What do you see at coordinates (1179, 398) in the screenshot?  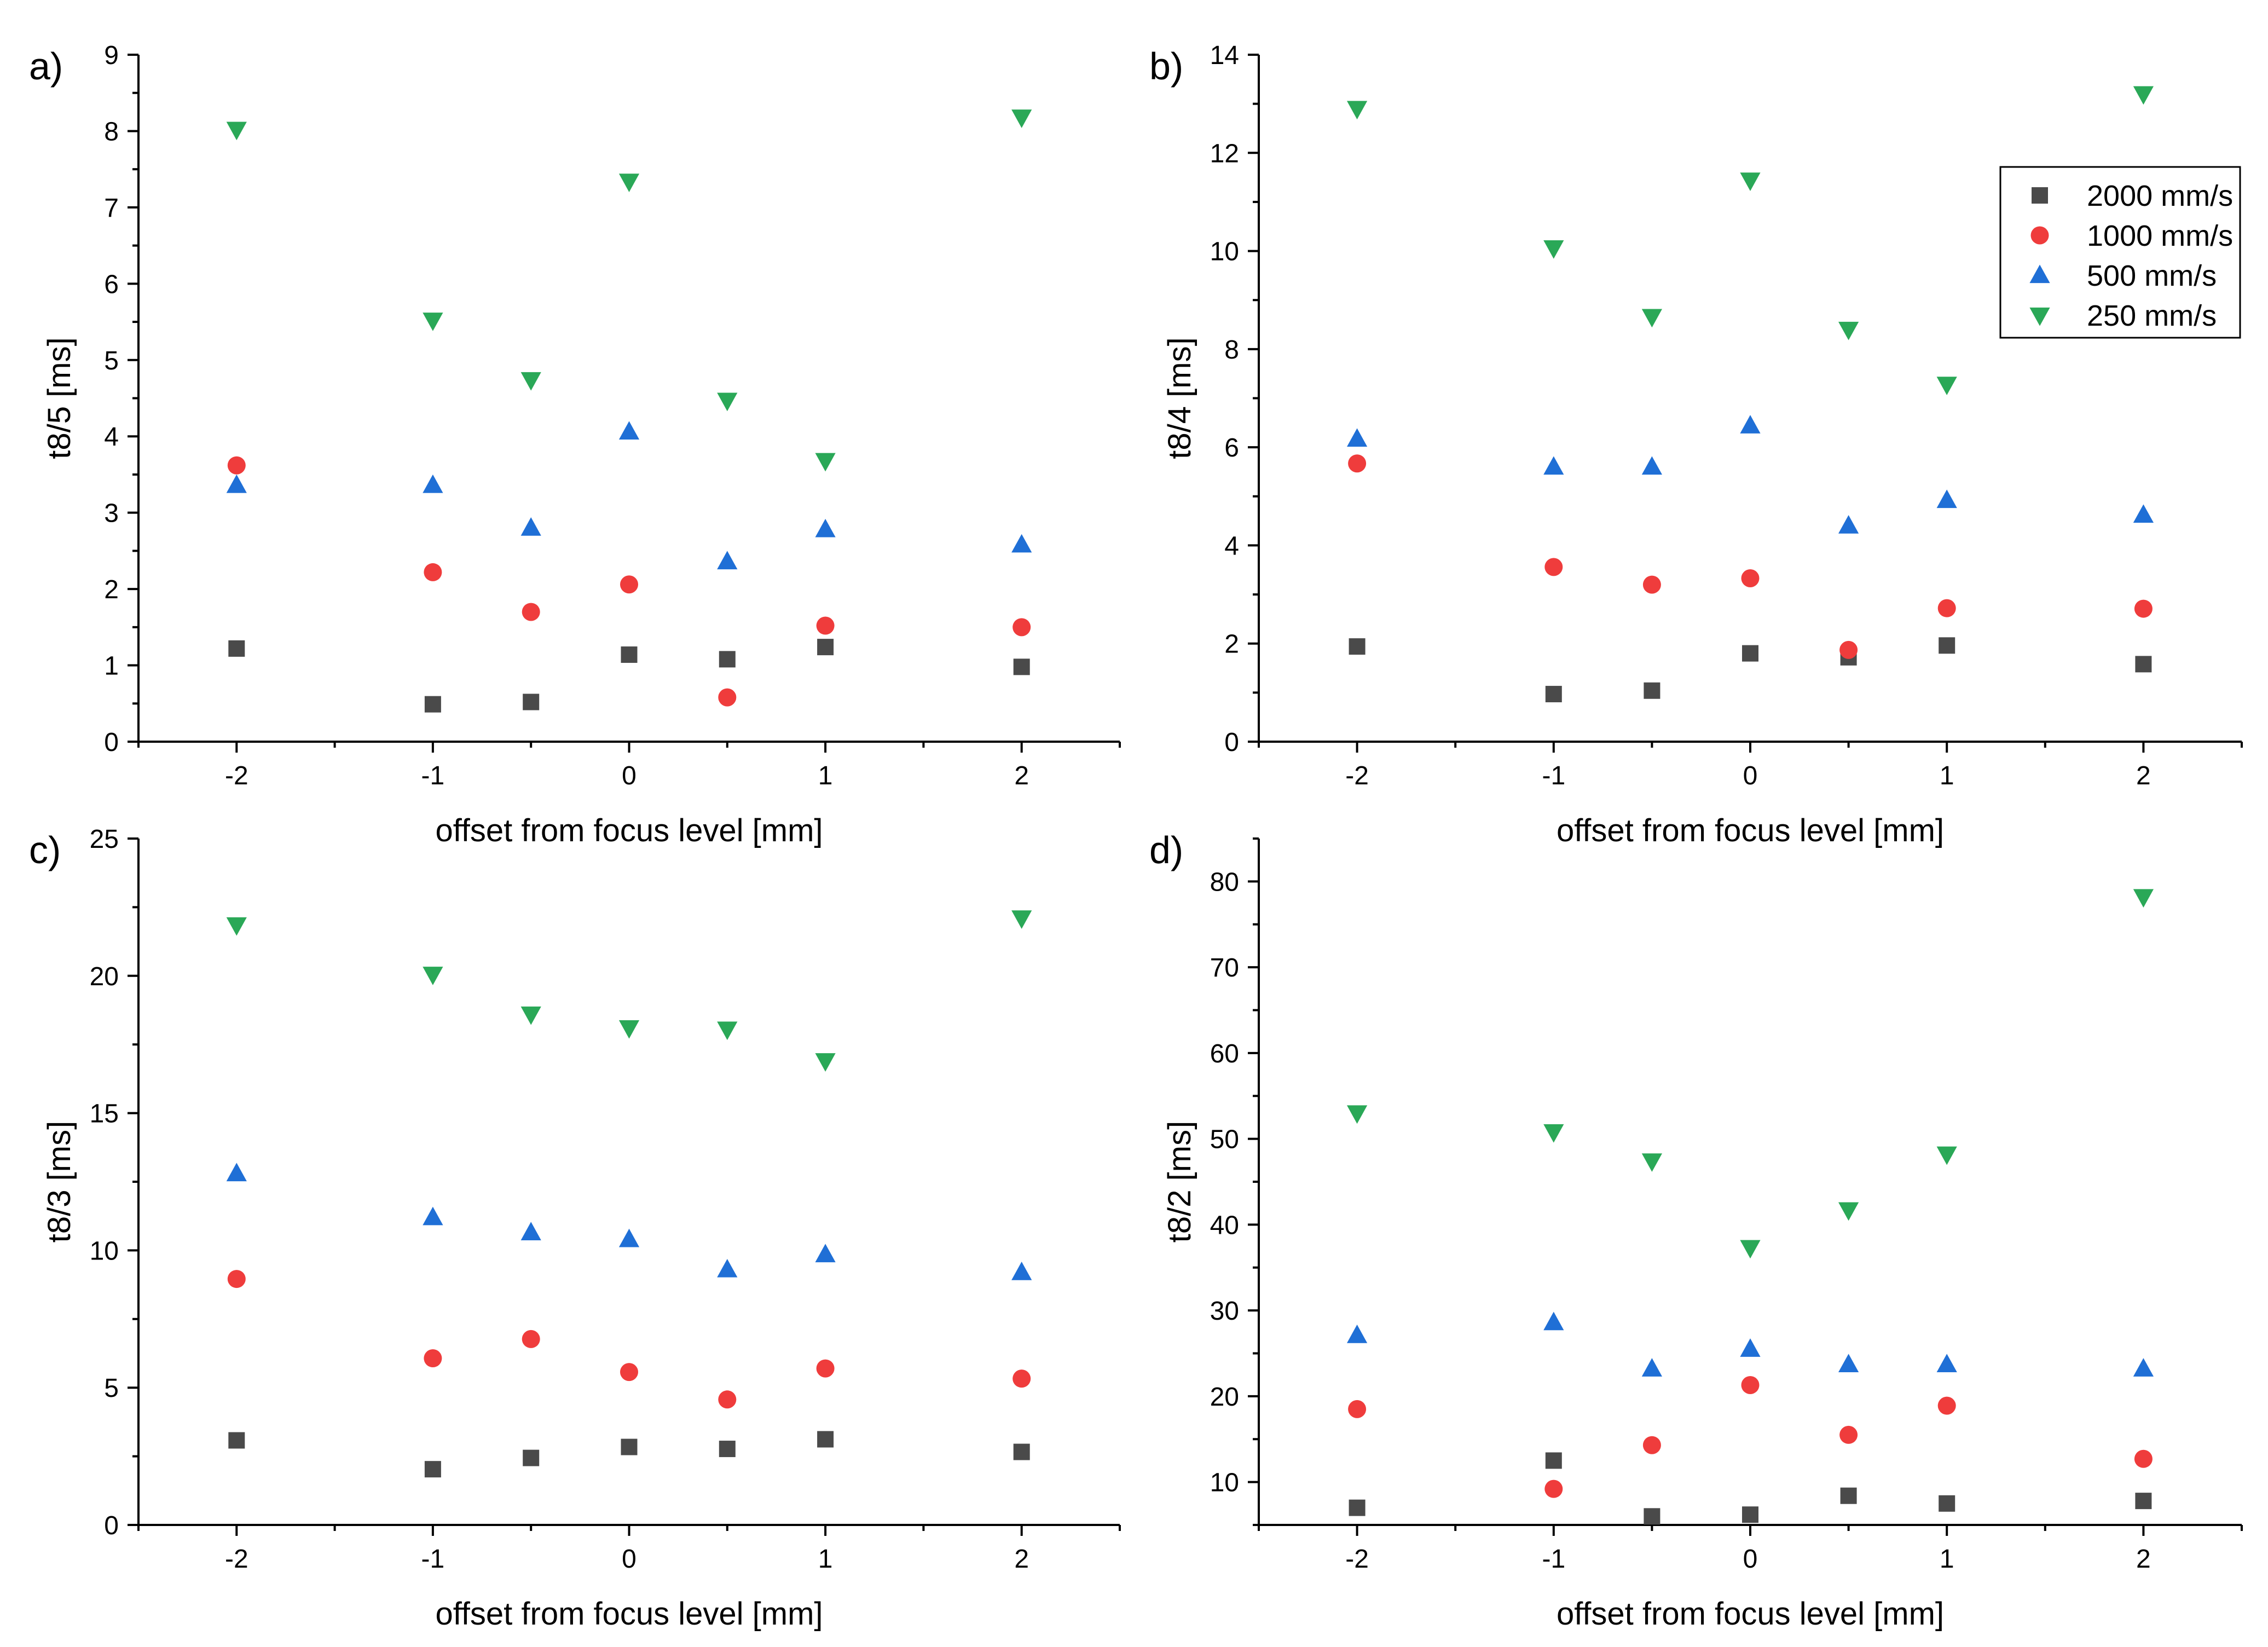 I see `y-axis-title: t8/4 [ms]` at bounding box center [1179, 398].